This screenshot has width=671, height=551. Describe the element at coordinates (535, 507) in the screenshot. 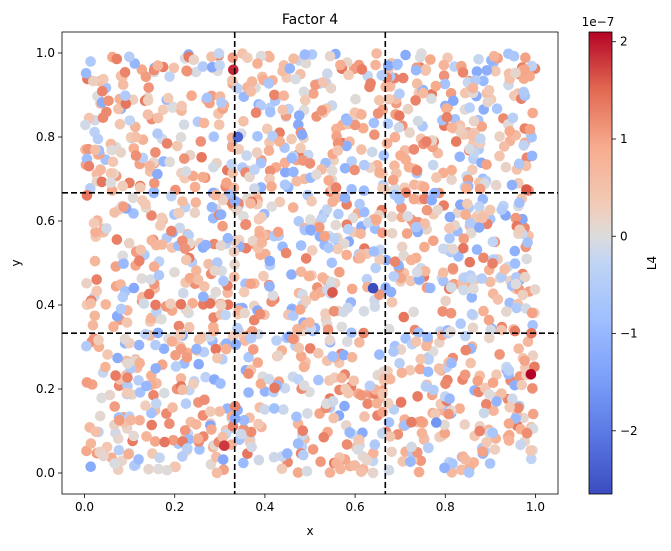

I see `x-tick-label: 1.0` at that location.